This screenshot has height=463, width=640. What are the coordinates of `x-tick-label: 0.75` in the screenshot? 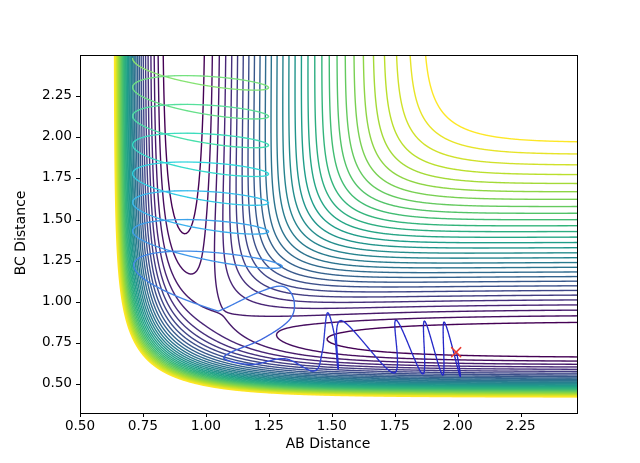 It's located at (142, 426).